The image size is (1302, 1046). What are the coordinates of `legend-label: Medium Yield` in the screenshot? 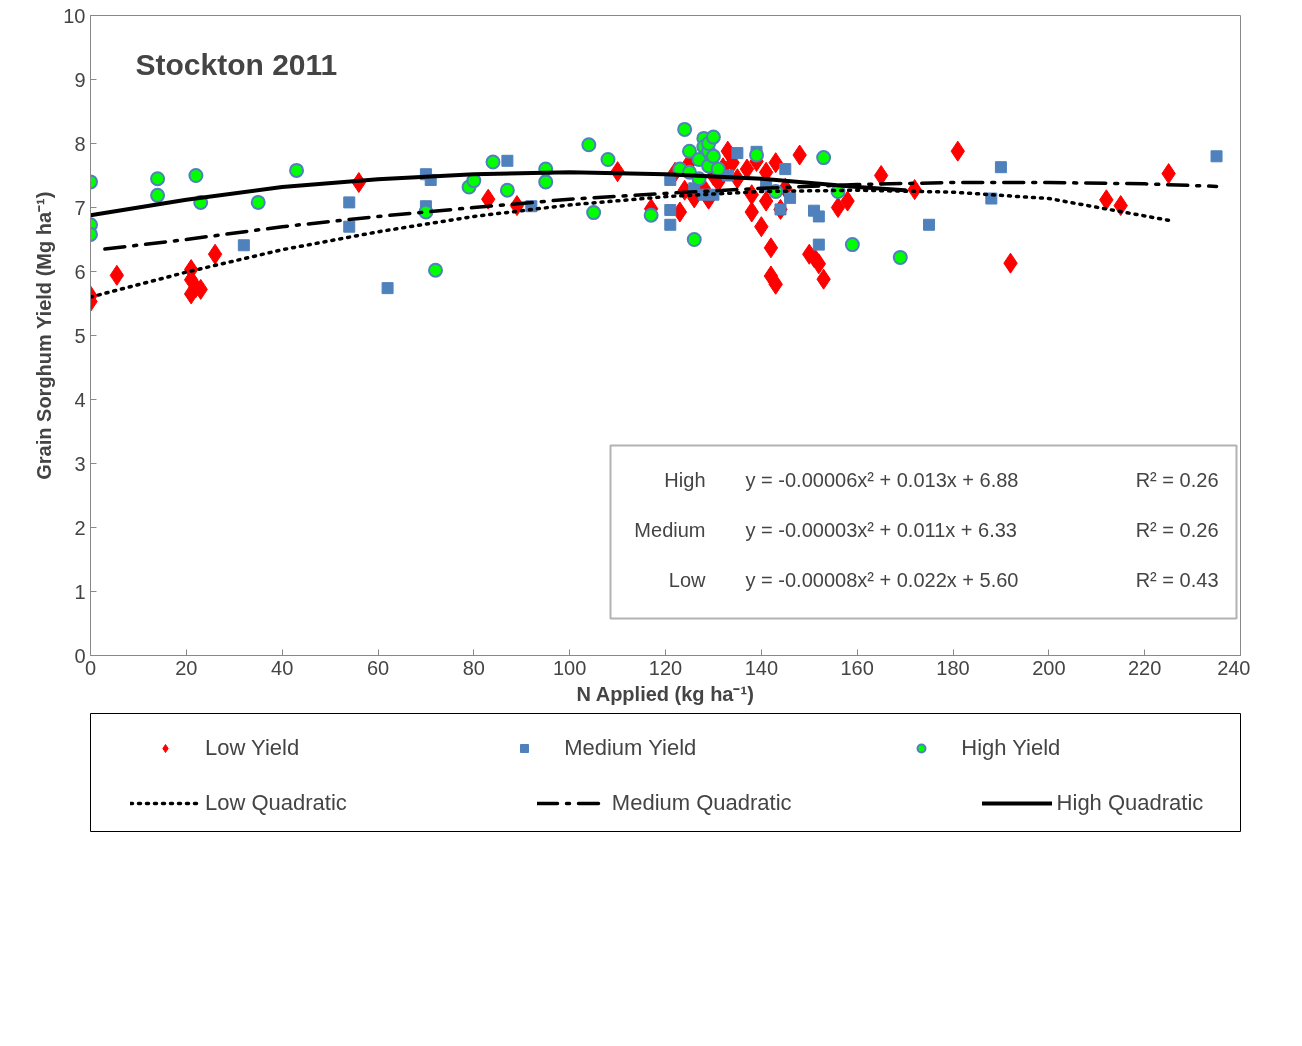 It's located at (630, 748).